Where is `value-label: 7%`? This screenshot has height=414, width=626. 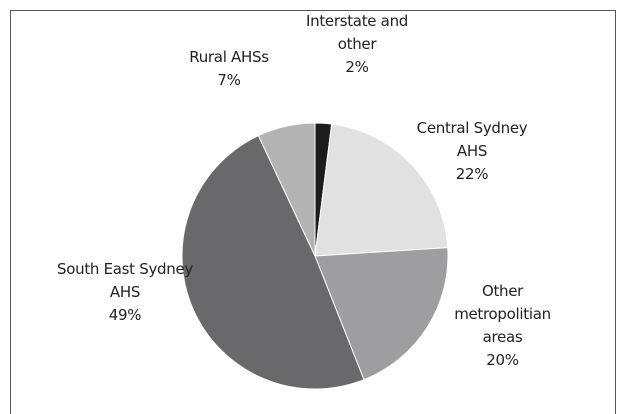 value-label: 7% is located at coordinates (229, 80).